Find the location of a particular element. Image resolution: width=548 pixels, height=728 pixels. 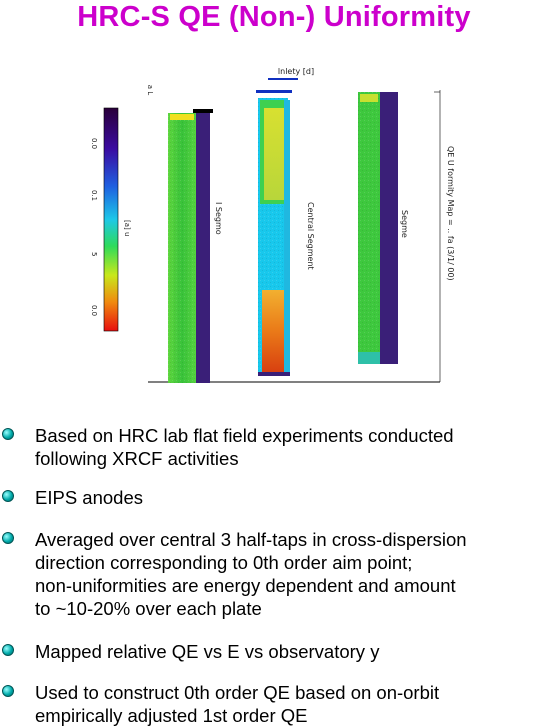

segment-3-strip: Segme is located at coordinates (383, 228).